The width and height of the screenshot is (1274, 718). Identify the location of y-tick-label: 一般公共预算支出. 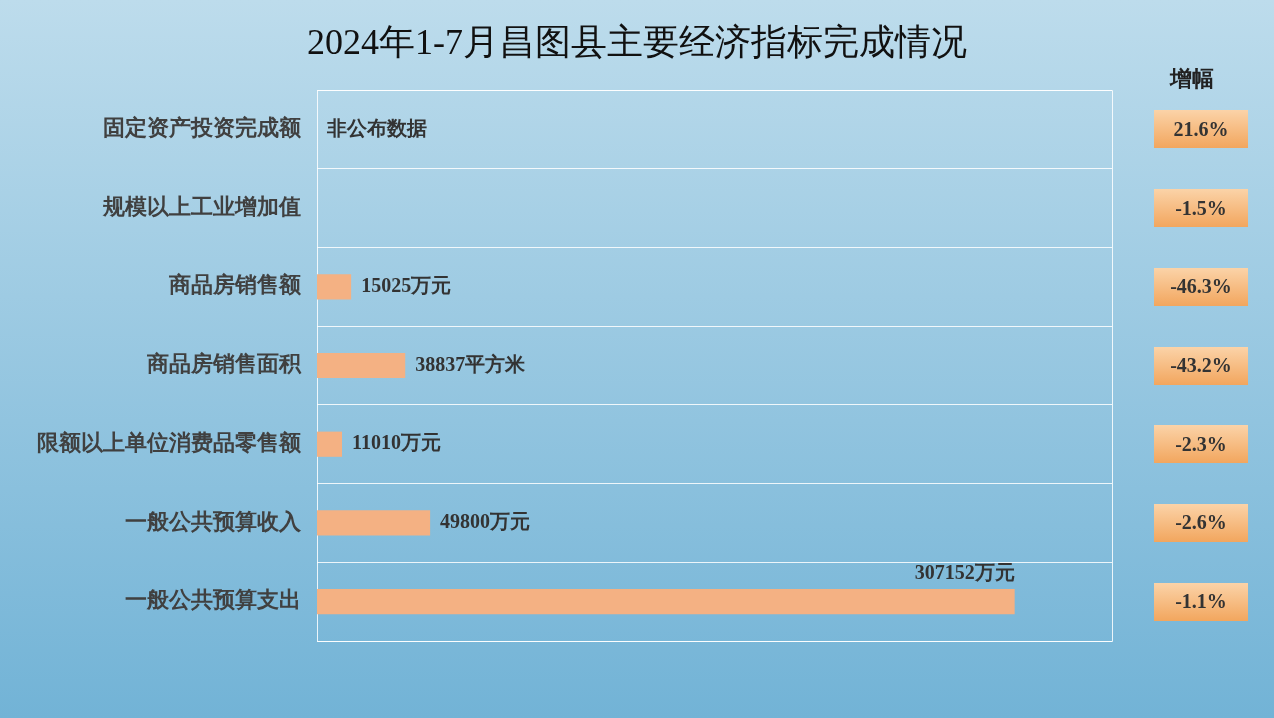
(213, 600).